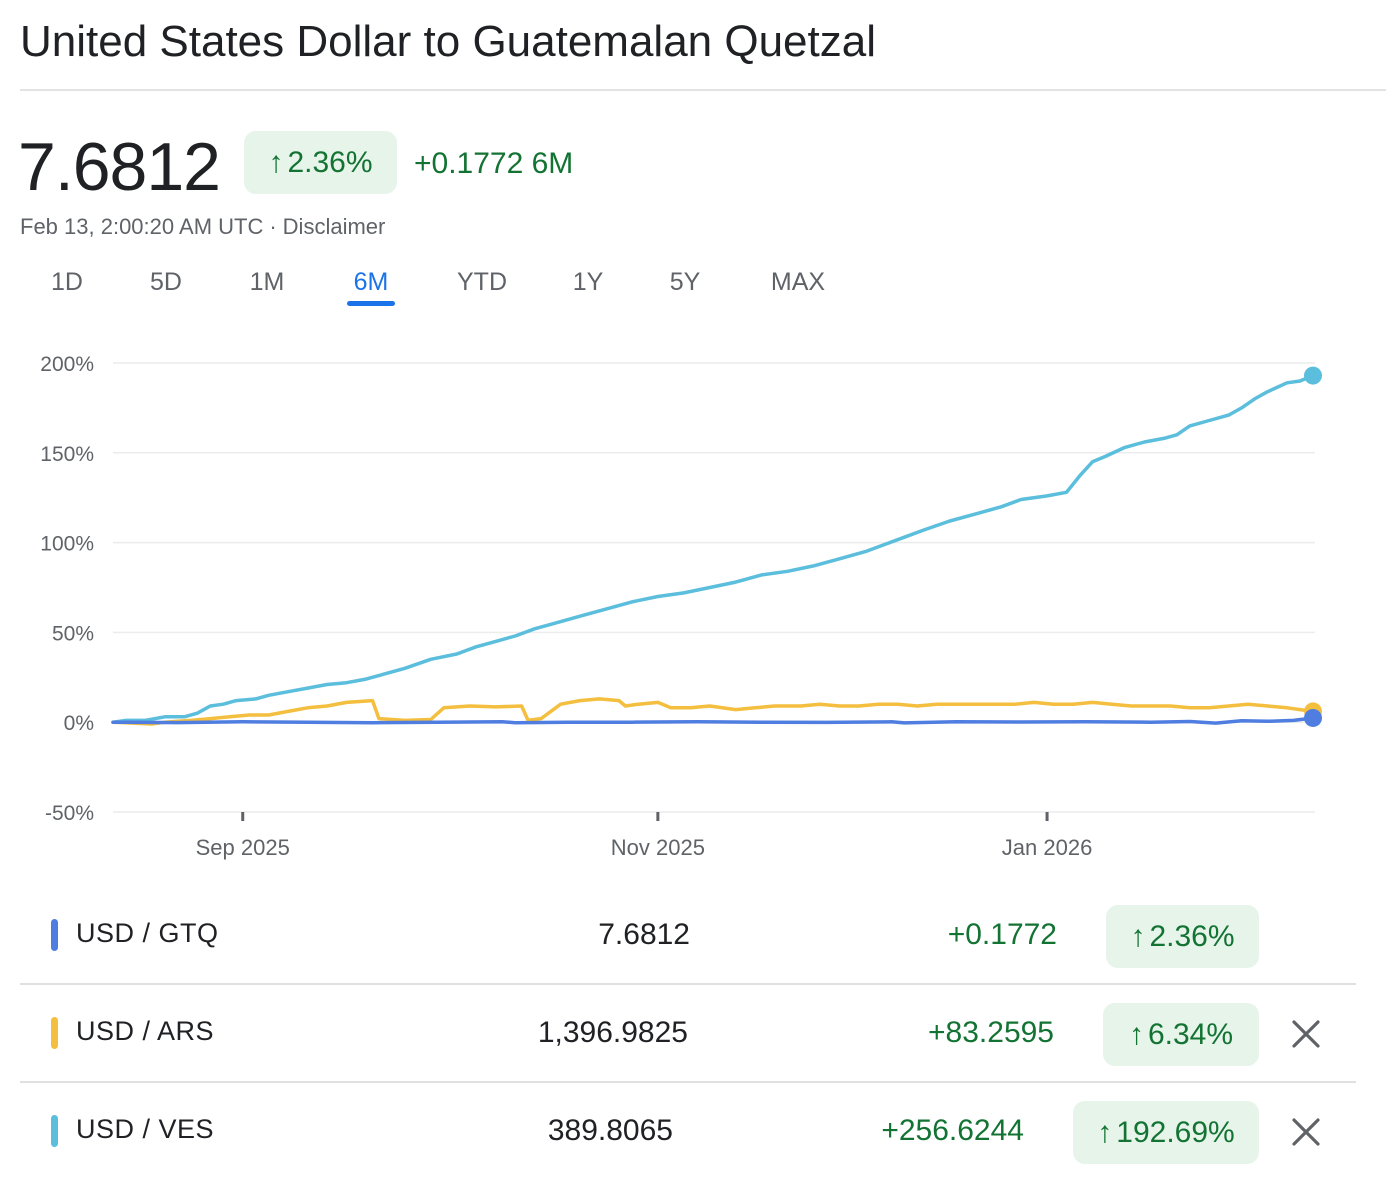  I want to click on y-tick-label: 200%, so click(67, 364).